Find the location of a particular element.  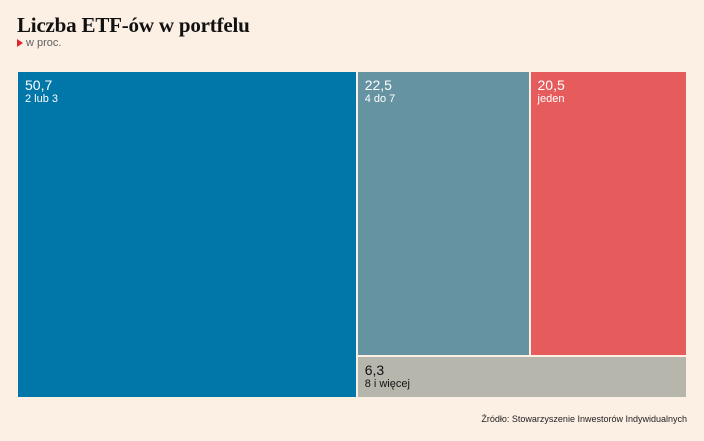

tile-value-label: 22,5 is located at coordinates (378, 85).